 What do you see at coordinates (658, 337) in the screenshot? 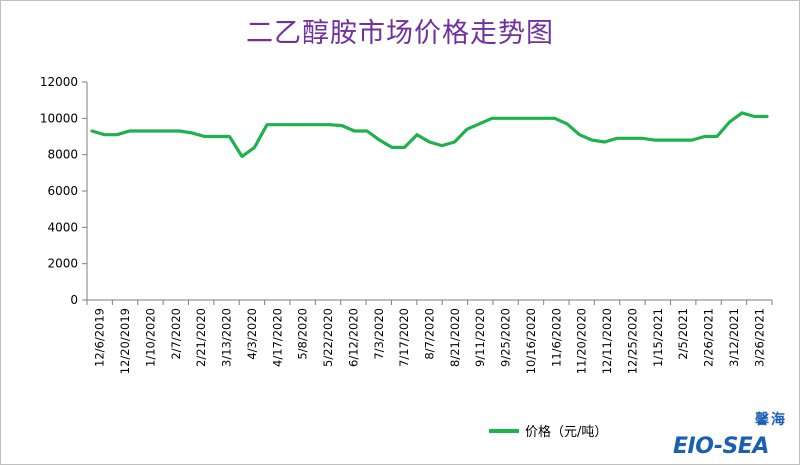
I see `x-tick-label: 1/15/2021` at bounding box center [658, 337].